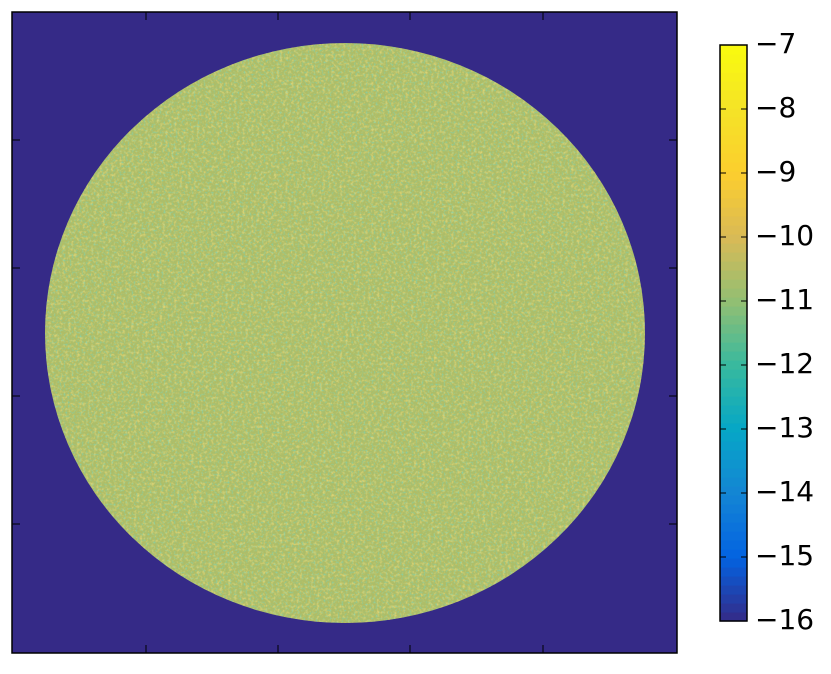 This screenshot has height=674, width=831. Describe the element at coordinates (784, 427) in the screenshot. I see `colorbar-tick-label: −13` at that location.